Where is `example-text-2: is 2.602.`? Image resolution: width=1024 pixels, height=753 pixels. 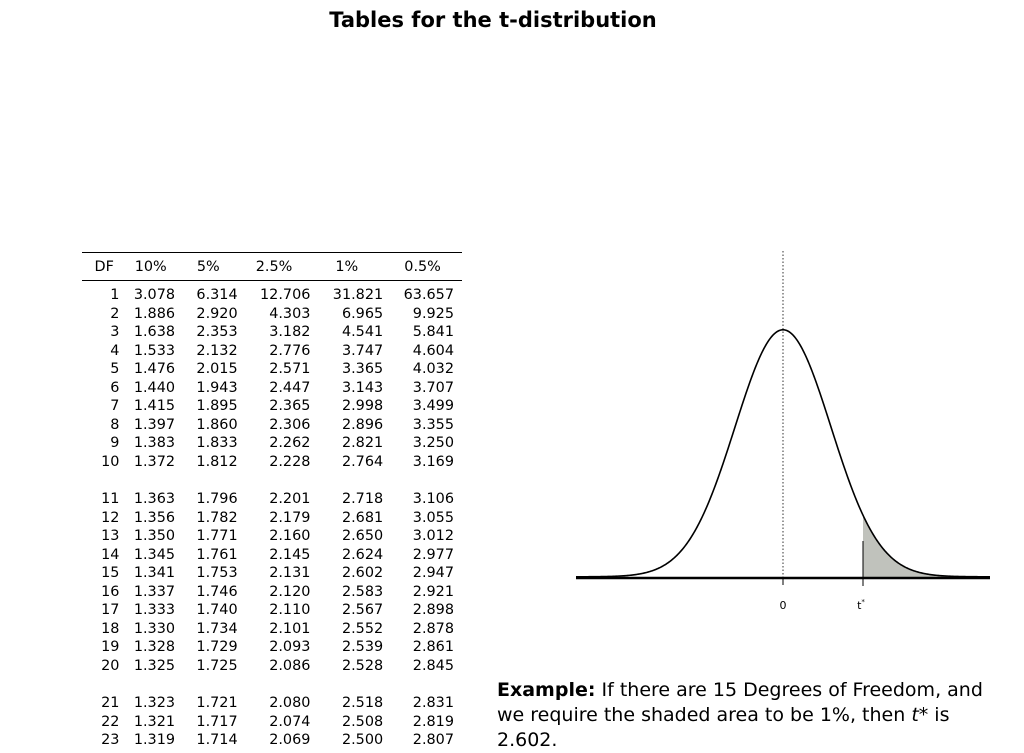 example-text-2: is 2.602. is located at coordinates (723, 727).